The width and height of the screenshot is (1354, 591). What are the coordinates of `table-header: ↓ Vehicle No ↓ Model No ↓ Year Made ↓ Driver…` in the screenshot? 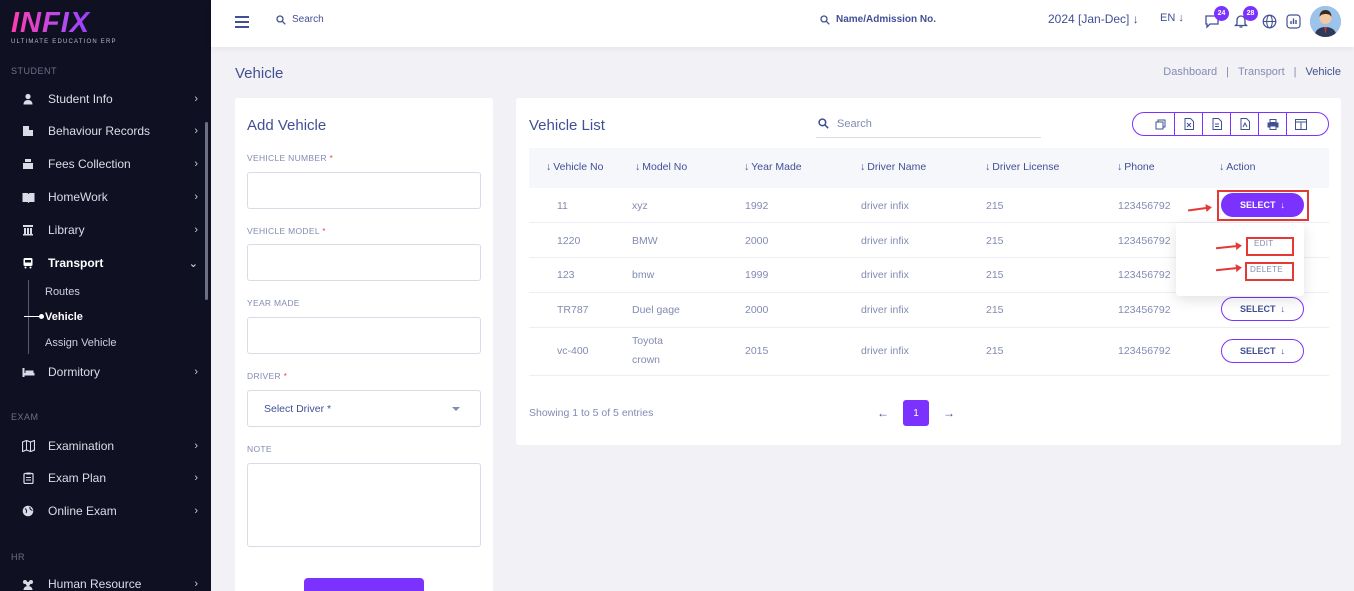 It's located at (929, 168).